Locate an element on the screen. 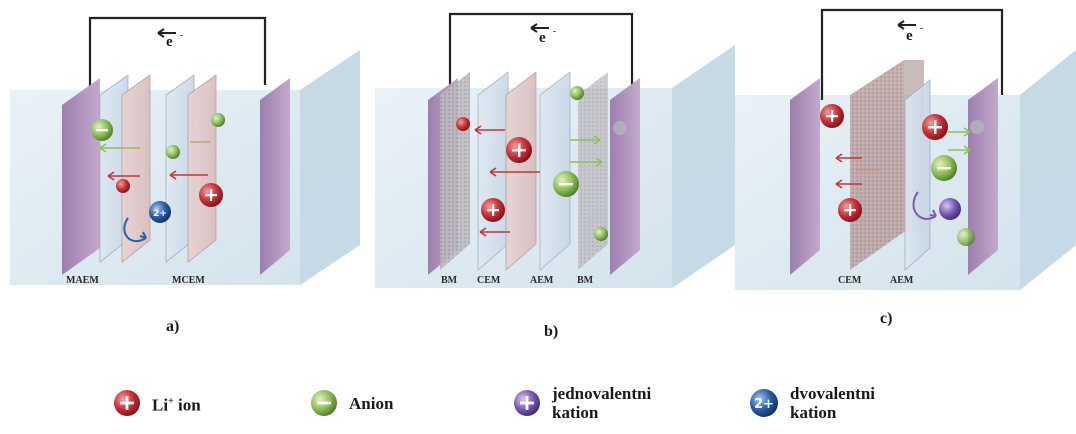 This screenshot has width=1076, height=434. legend-label-divalent: dvovalentni is located at coordinates (833, 393).